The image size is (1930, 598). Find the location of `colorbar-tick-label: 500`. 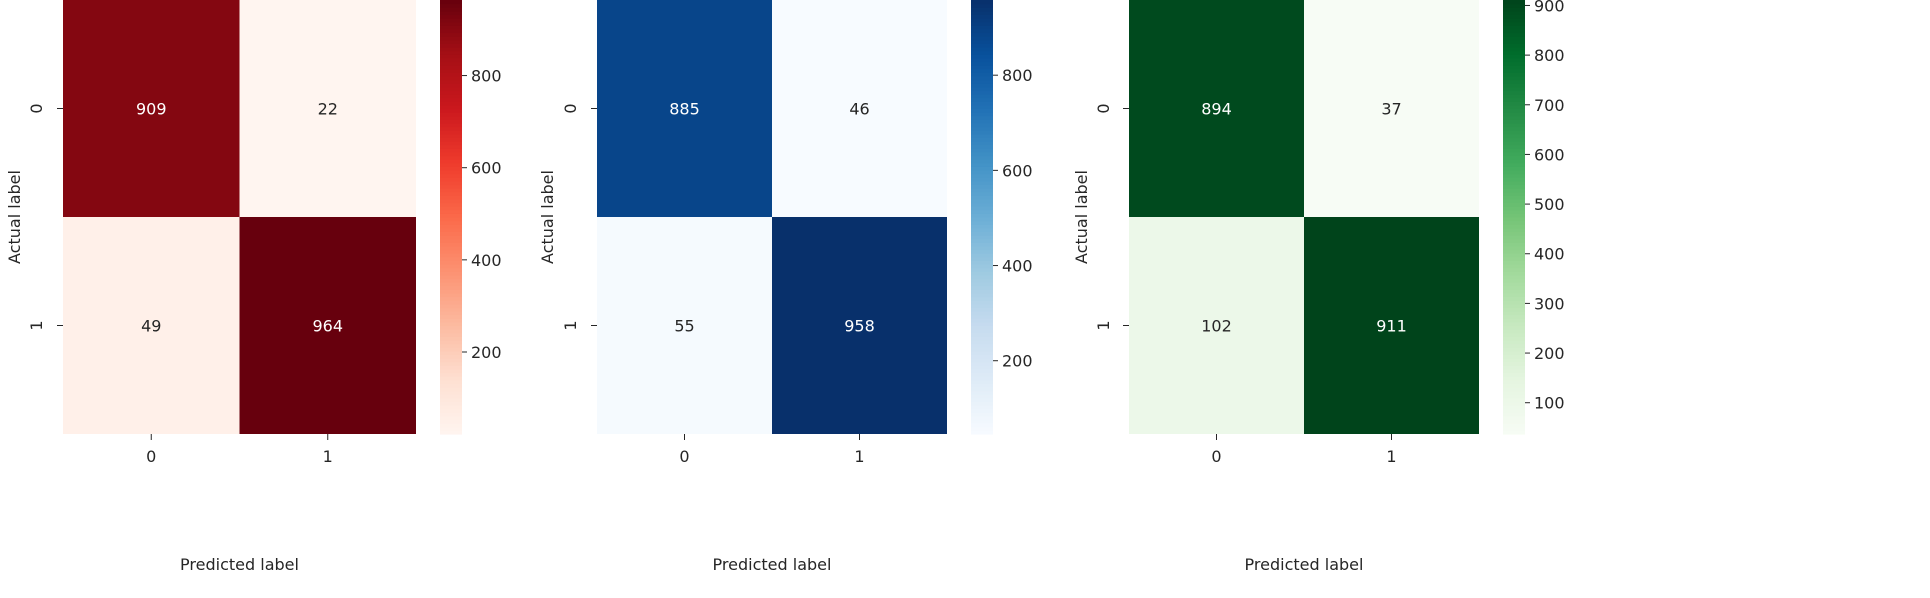

colorbar-tick-label: 500 is located at coordinates (1549, 204).